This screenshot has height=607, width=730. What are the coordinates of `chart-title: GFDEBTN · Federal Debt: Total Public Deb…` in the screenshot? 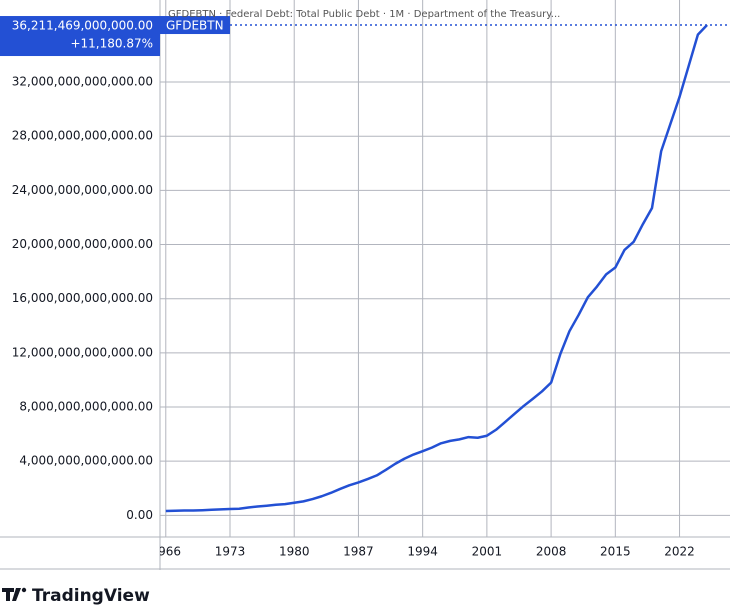 It's located at (364, 14).